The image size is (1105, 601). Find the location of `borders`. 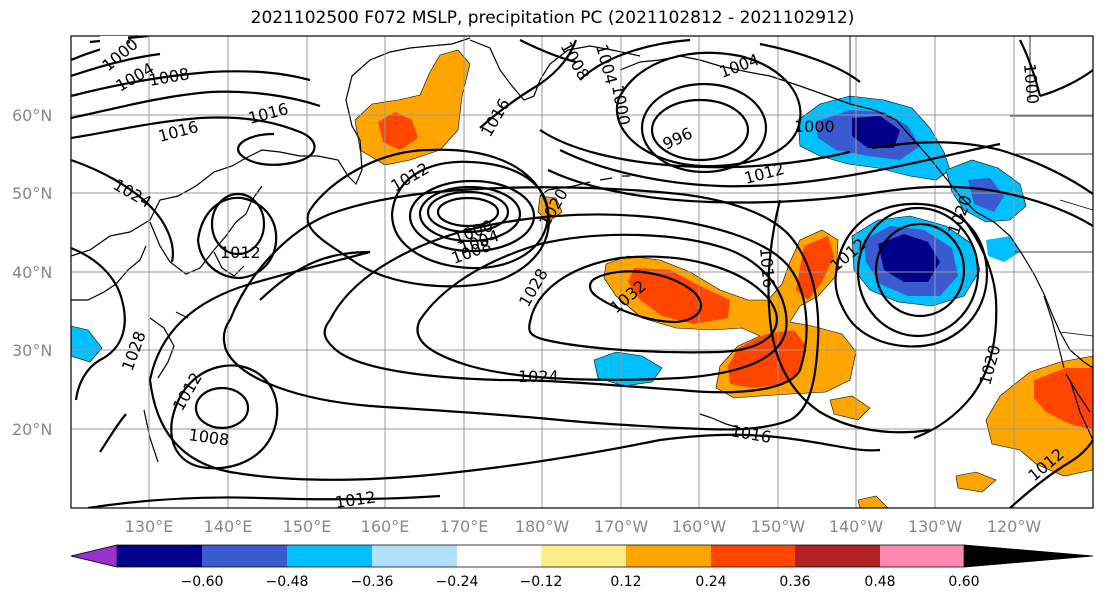

borders is located at coordinates (971, 186).